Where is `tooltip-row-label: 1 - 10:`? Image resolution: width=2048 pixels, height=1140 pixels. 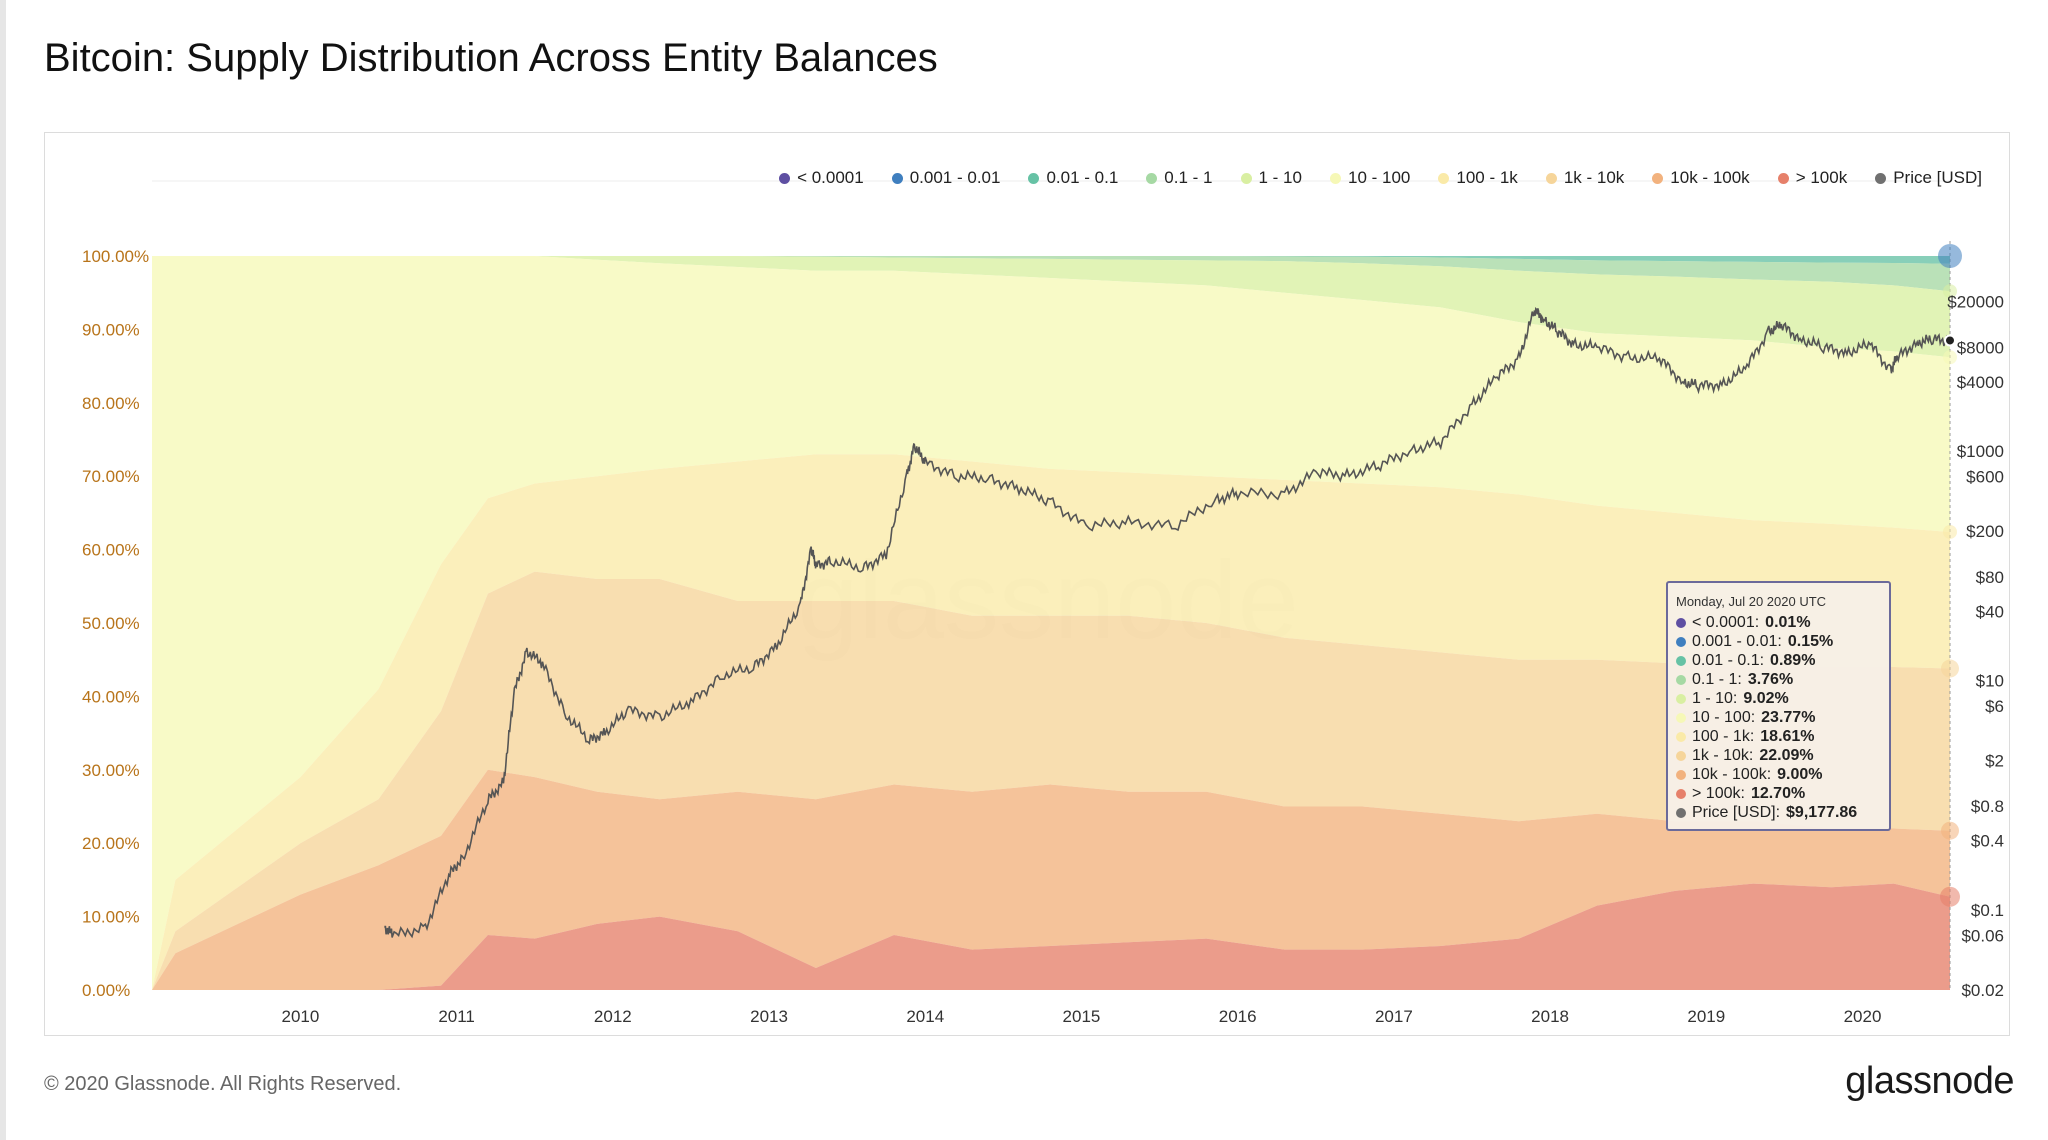
tooltip-row-label: 1 - 10: is located at coordinates (1715, 698).